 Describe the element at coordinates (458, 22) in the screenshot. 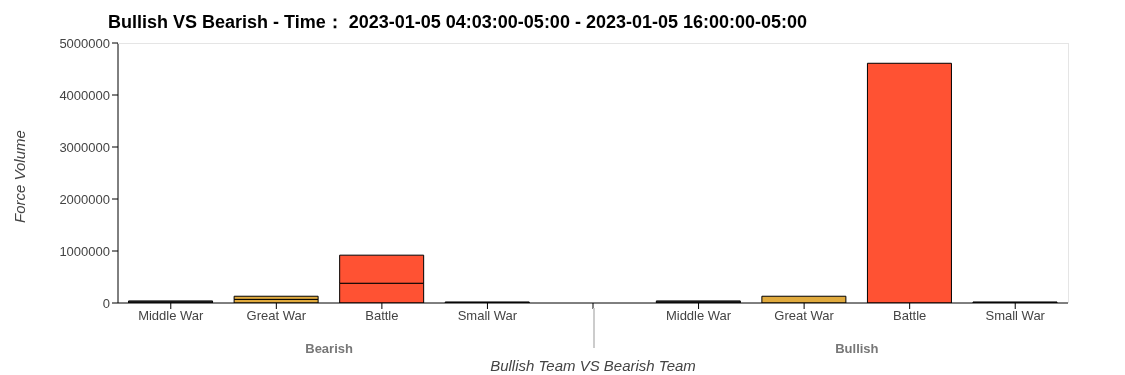

I see `chart-title: Bullish VS Bearish - Time： 2023-01-05 04:03:00-05:00 - 2023-01-05 16:00:00-05:00` at that location.